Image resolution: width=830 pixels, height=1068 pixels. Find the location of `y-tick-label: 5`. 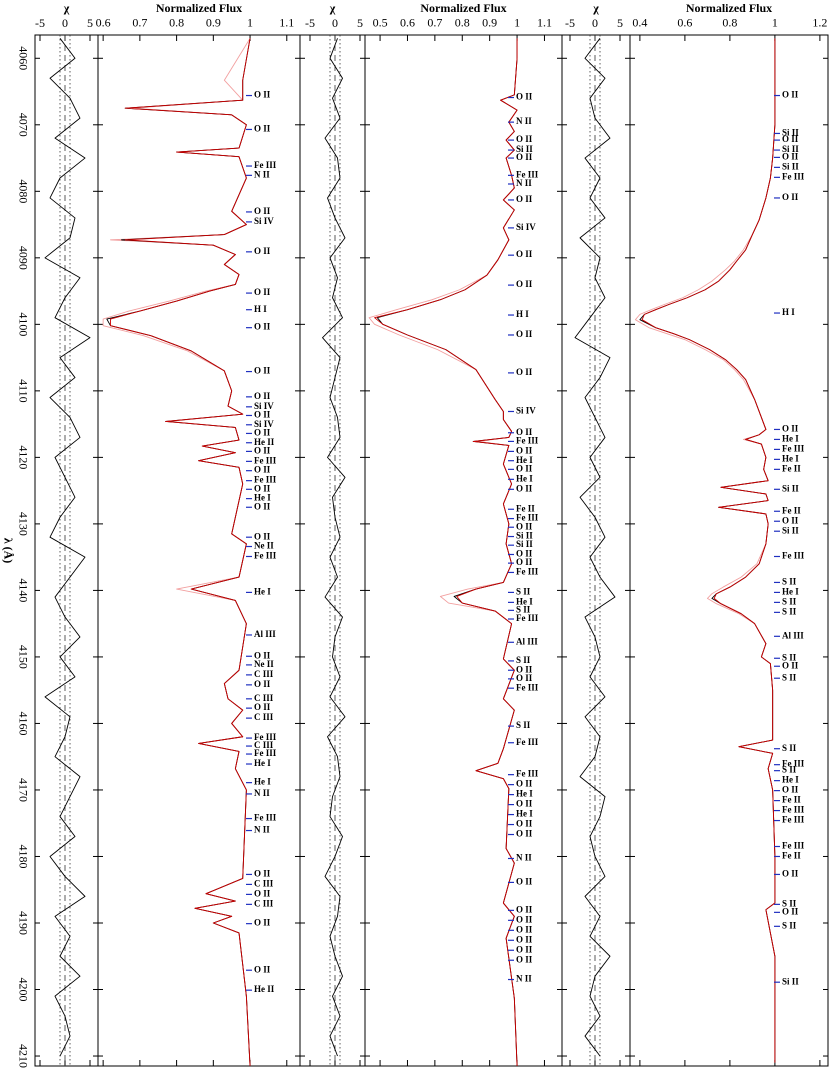

y-tick-label: 5 is located at coordinates (620, 23).